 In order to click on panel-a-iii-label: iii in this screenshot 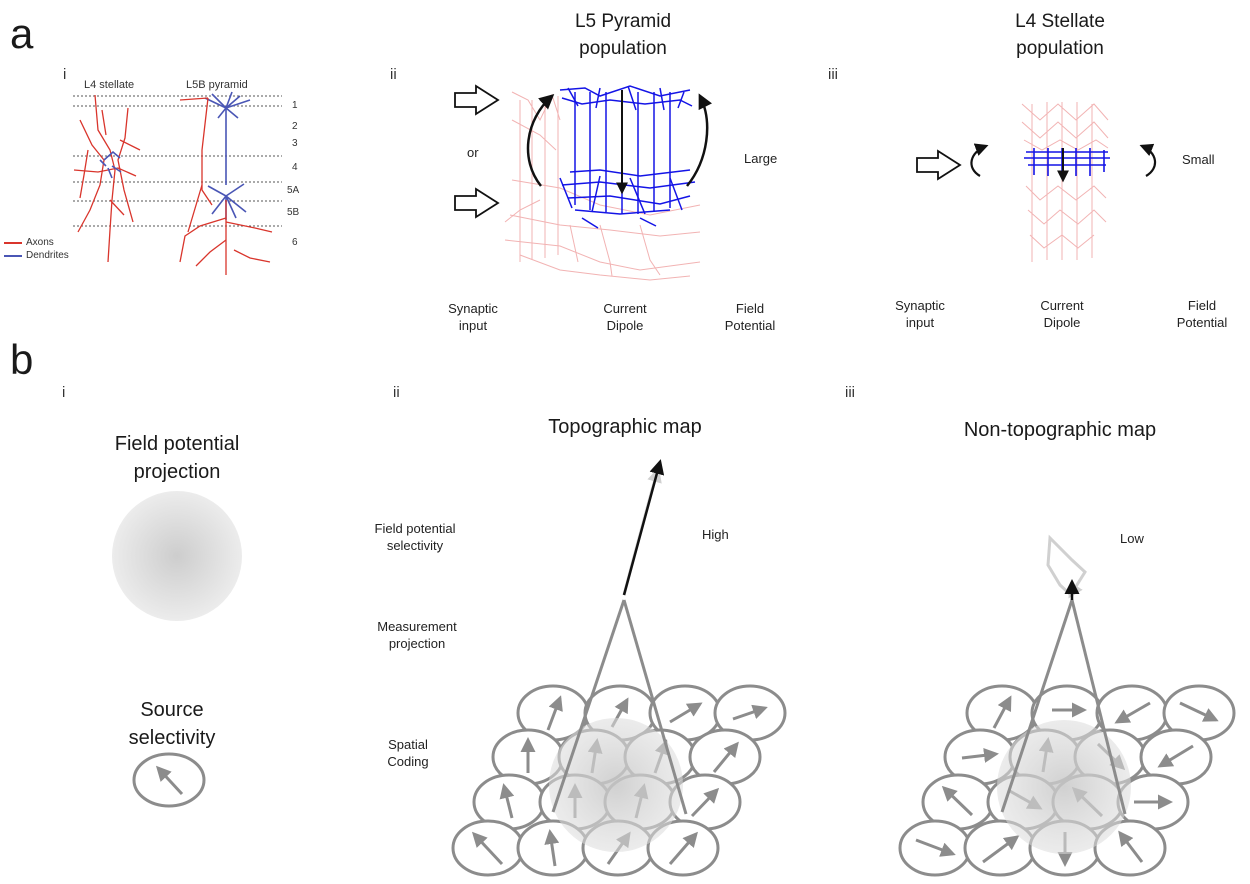, I will do `click(833, 74)`.